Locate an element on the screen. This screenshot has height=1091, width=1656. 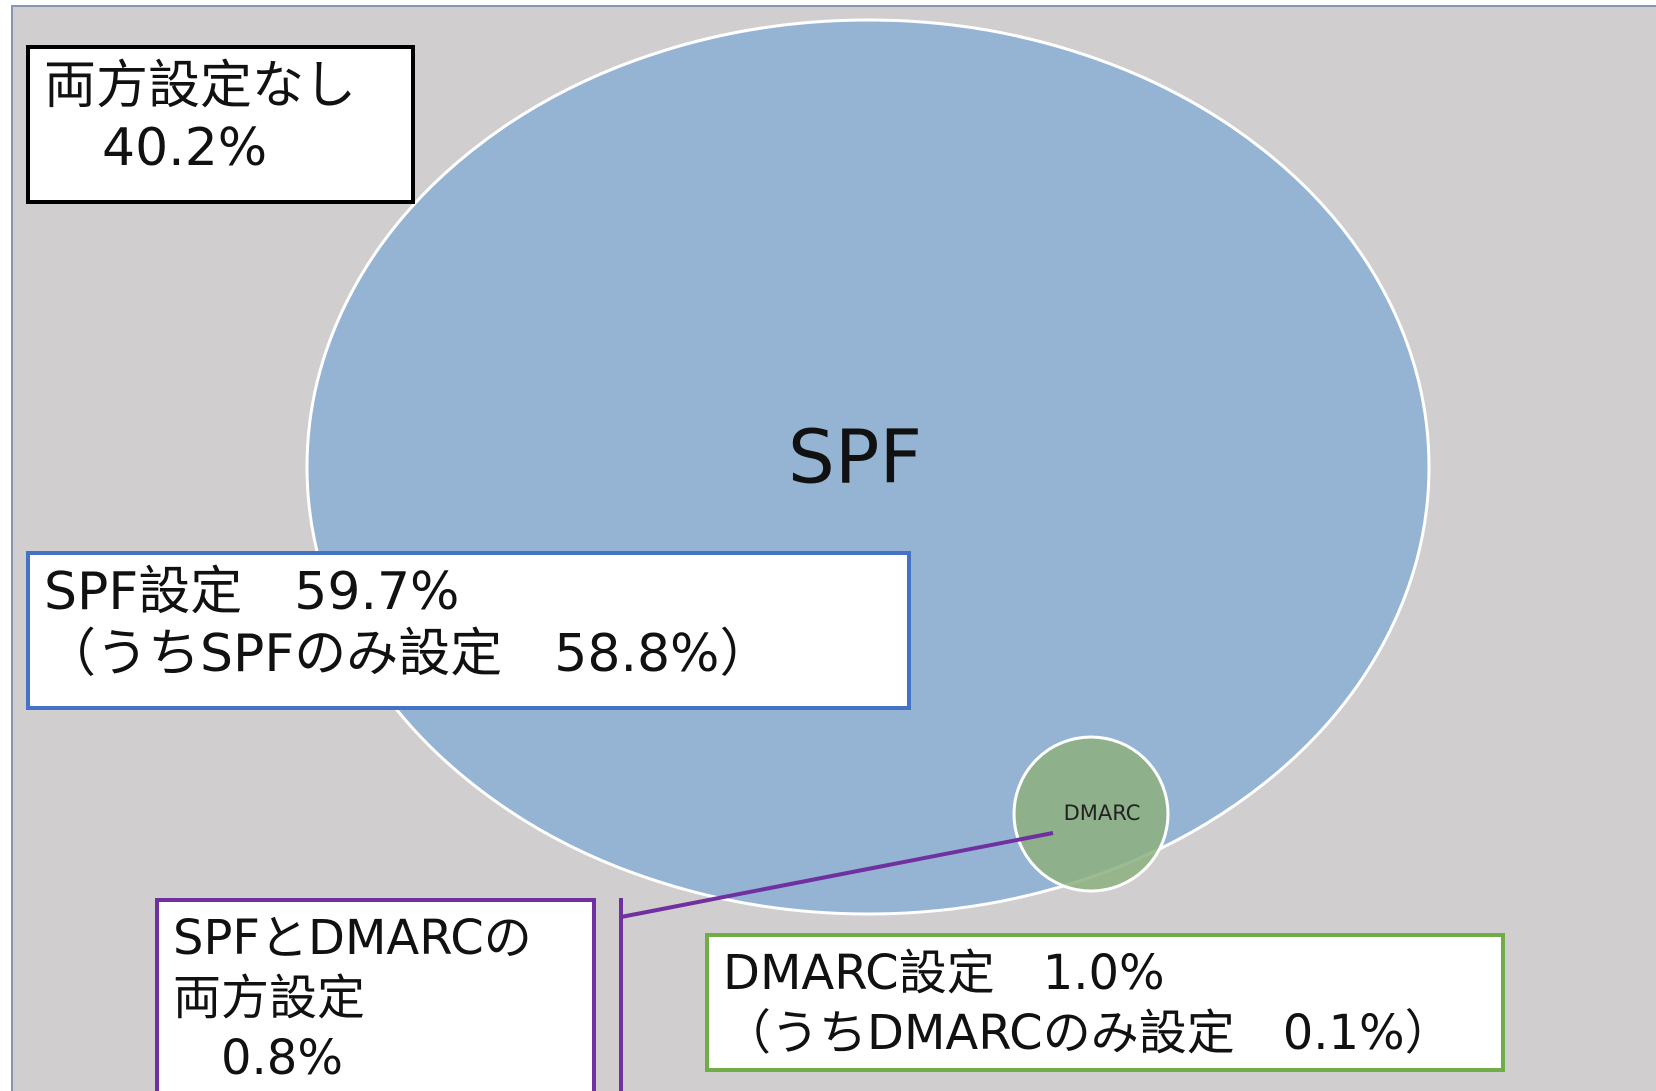
spf-box: SPF設定 59.7% （うちSPFのみ設定 58.8%） is located at coordinates (468, 630).